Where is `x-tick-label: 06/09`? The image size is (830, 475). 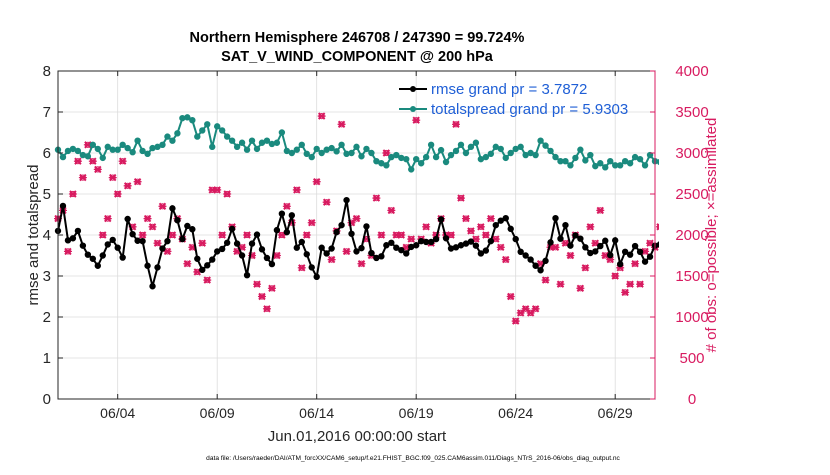
x-tick-label: 06/09 is located at coordinates (217, 413).